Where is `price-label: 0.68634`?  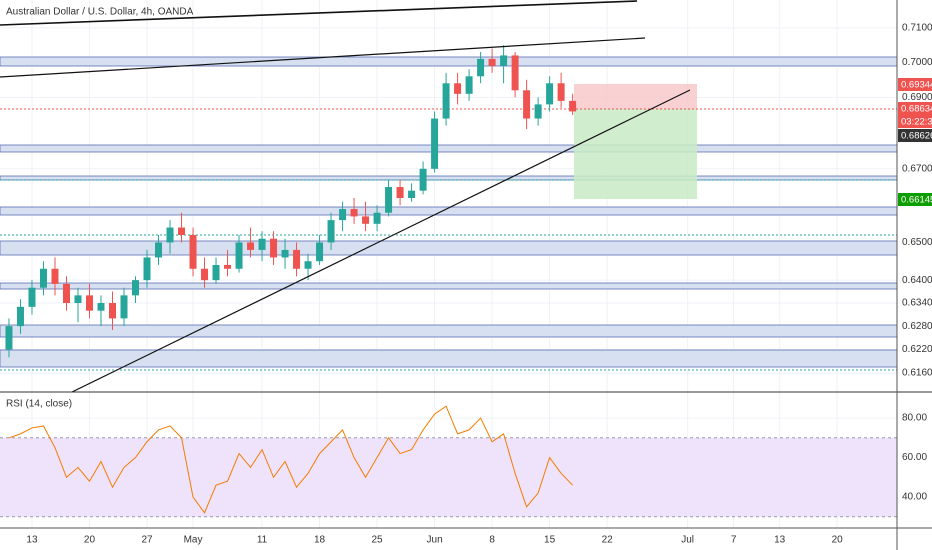
price-label: 0.68634 is located at coordinates (916, 109).